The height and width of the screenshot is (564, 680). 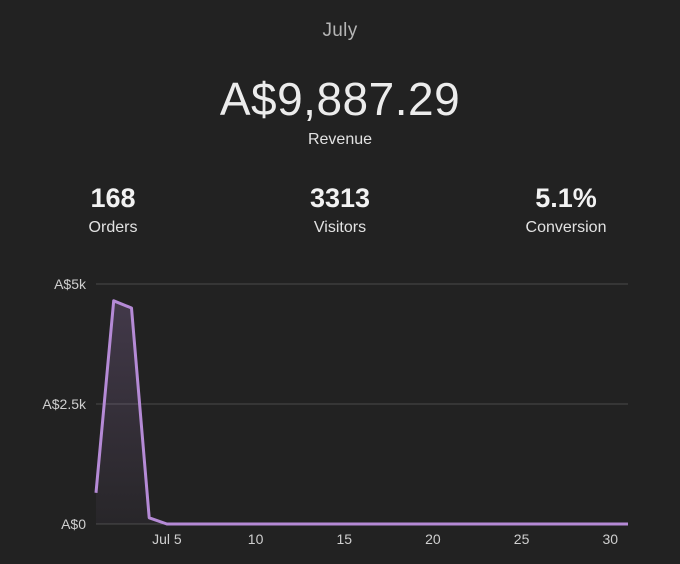 I want to click on orders-value: 168, so click(x=113, y=198).